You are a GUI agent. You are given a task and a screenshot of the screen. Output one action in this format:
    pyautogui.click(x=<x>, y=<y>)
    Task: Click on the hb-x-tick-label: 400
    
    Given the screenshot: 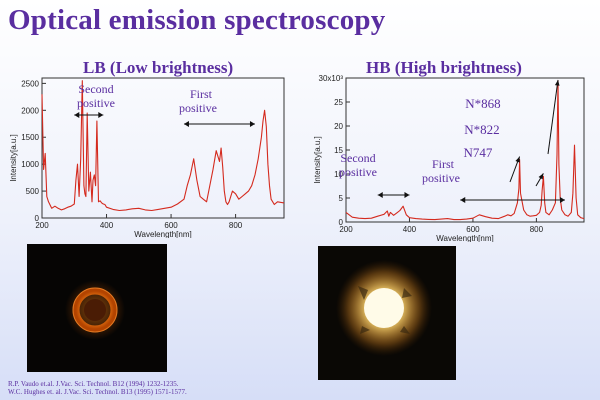 What is the action you would take?
    pyautogui.click(x=410, y=229)
    